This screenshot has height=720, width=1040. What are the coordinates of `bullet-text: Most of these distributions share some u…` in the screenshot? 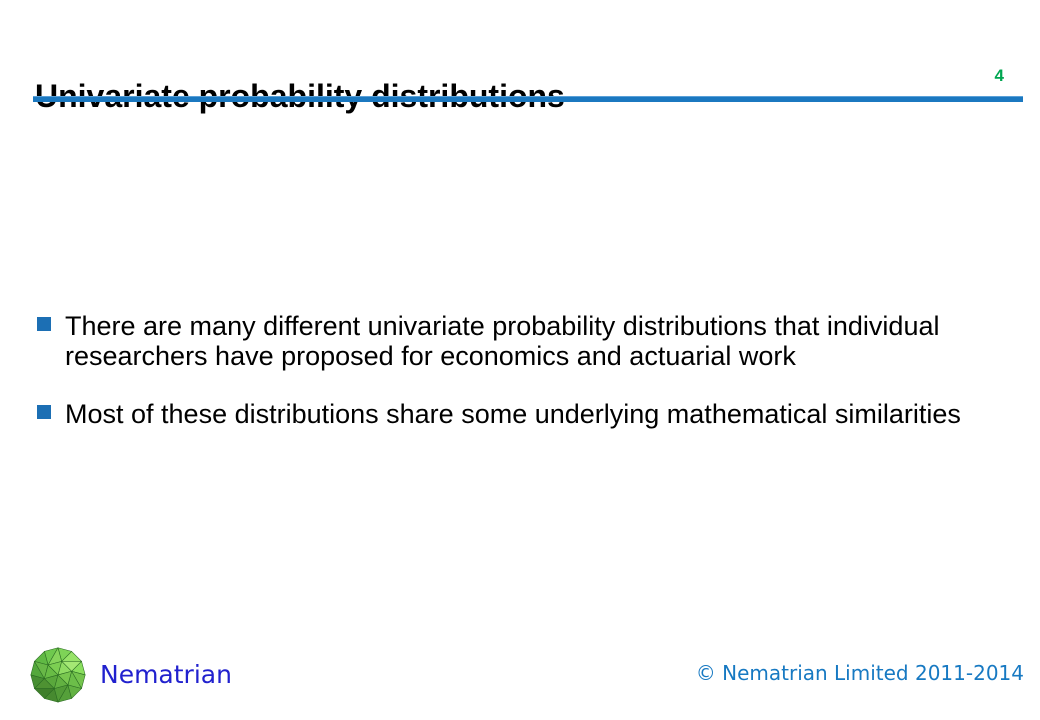 It's located at (513, 414).